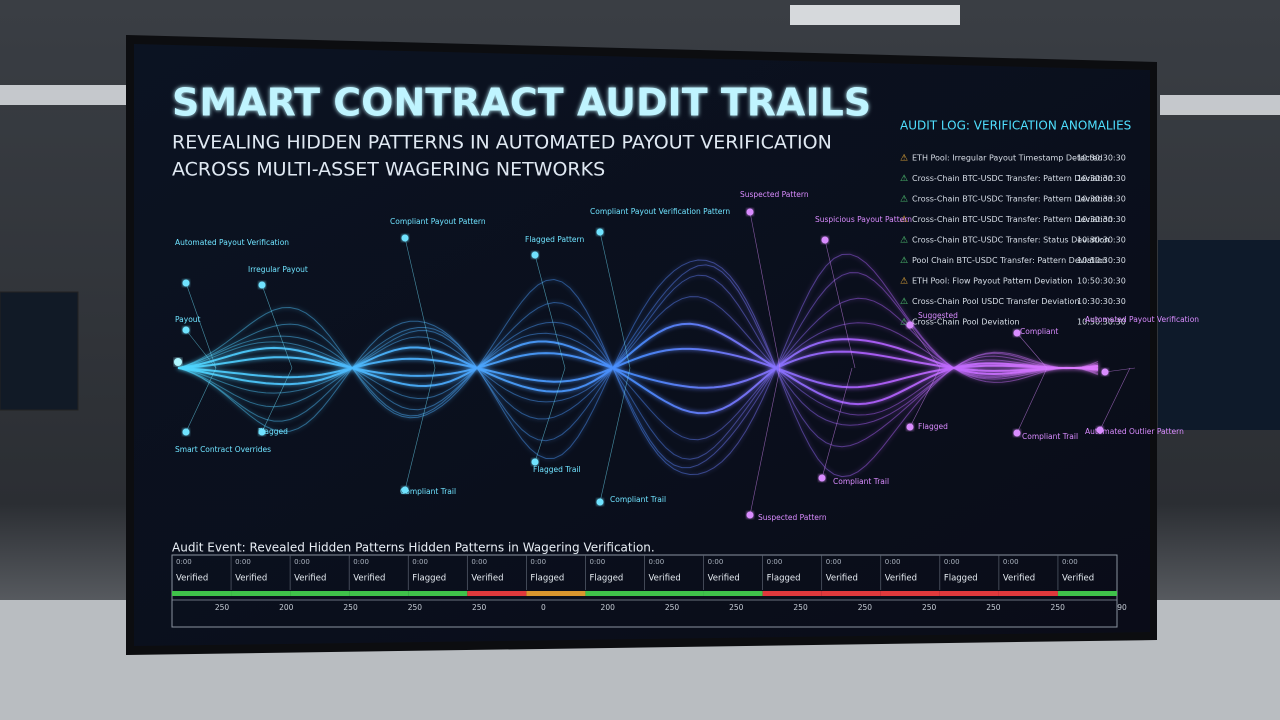 Image resolution: width=1280 pixels, height=720 pixels. Describe the element at coordinates (388, 170) in the screenshot. I see `subtitle: ACROSS MULTI-ASSET WAGERING NETWORKS` at that location.